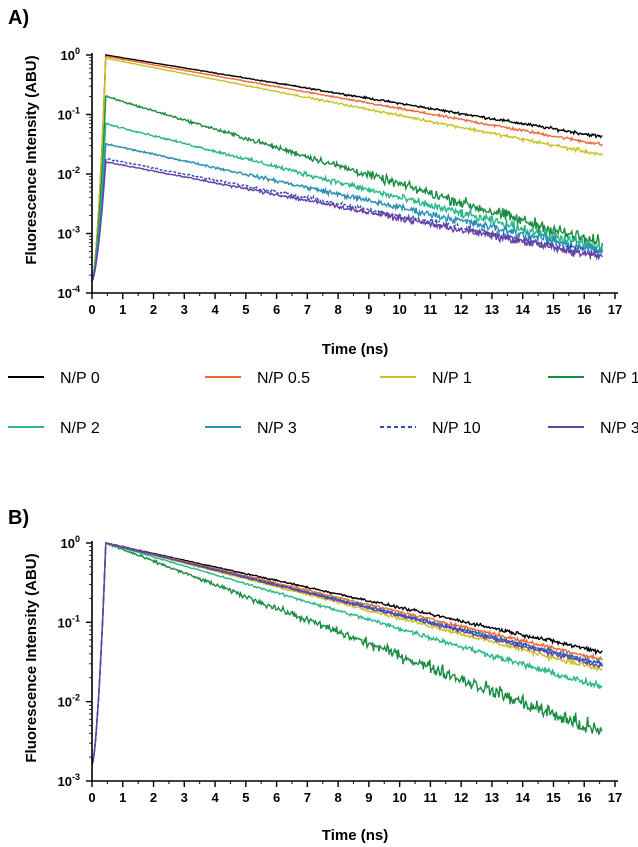 The height and width of the screenshot is (847, 638). I want to click on legend-label: N/P 10, so click(456, 428).